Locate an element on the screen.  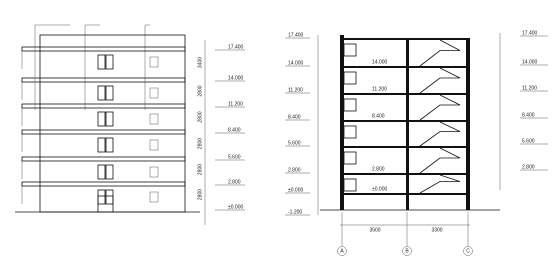
room-level-label: ±0.000 is located at coordinates (379, 189).